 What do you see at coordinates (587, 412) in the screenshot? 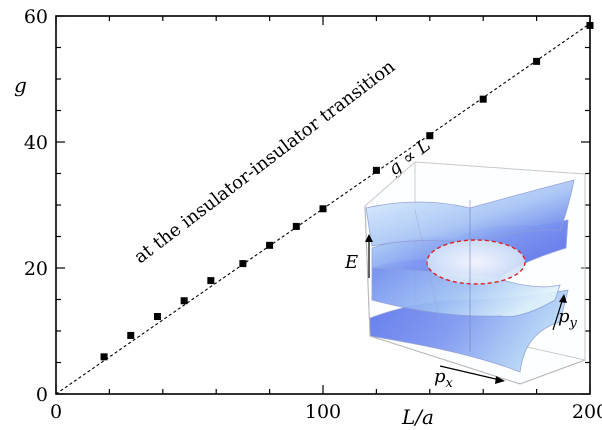
I see `x-tick-label: 200` at bounding box center [587, 412].